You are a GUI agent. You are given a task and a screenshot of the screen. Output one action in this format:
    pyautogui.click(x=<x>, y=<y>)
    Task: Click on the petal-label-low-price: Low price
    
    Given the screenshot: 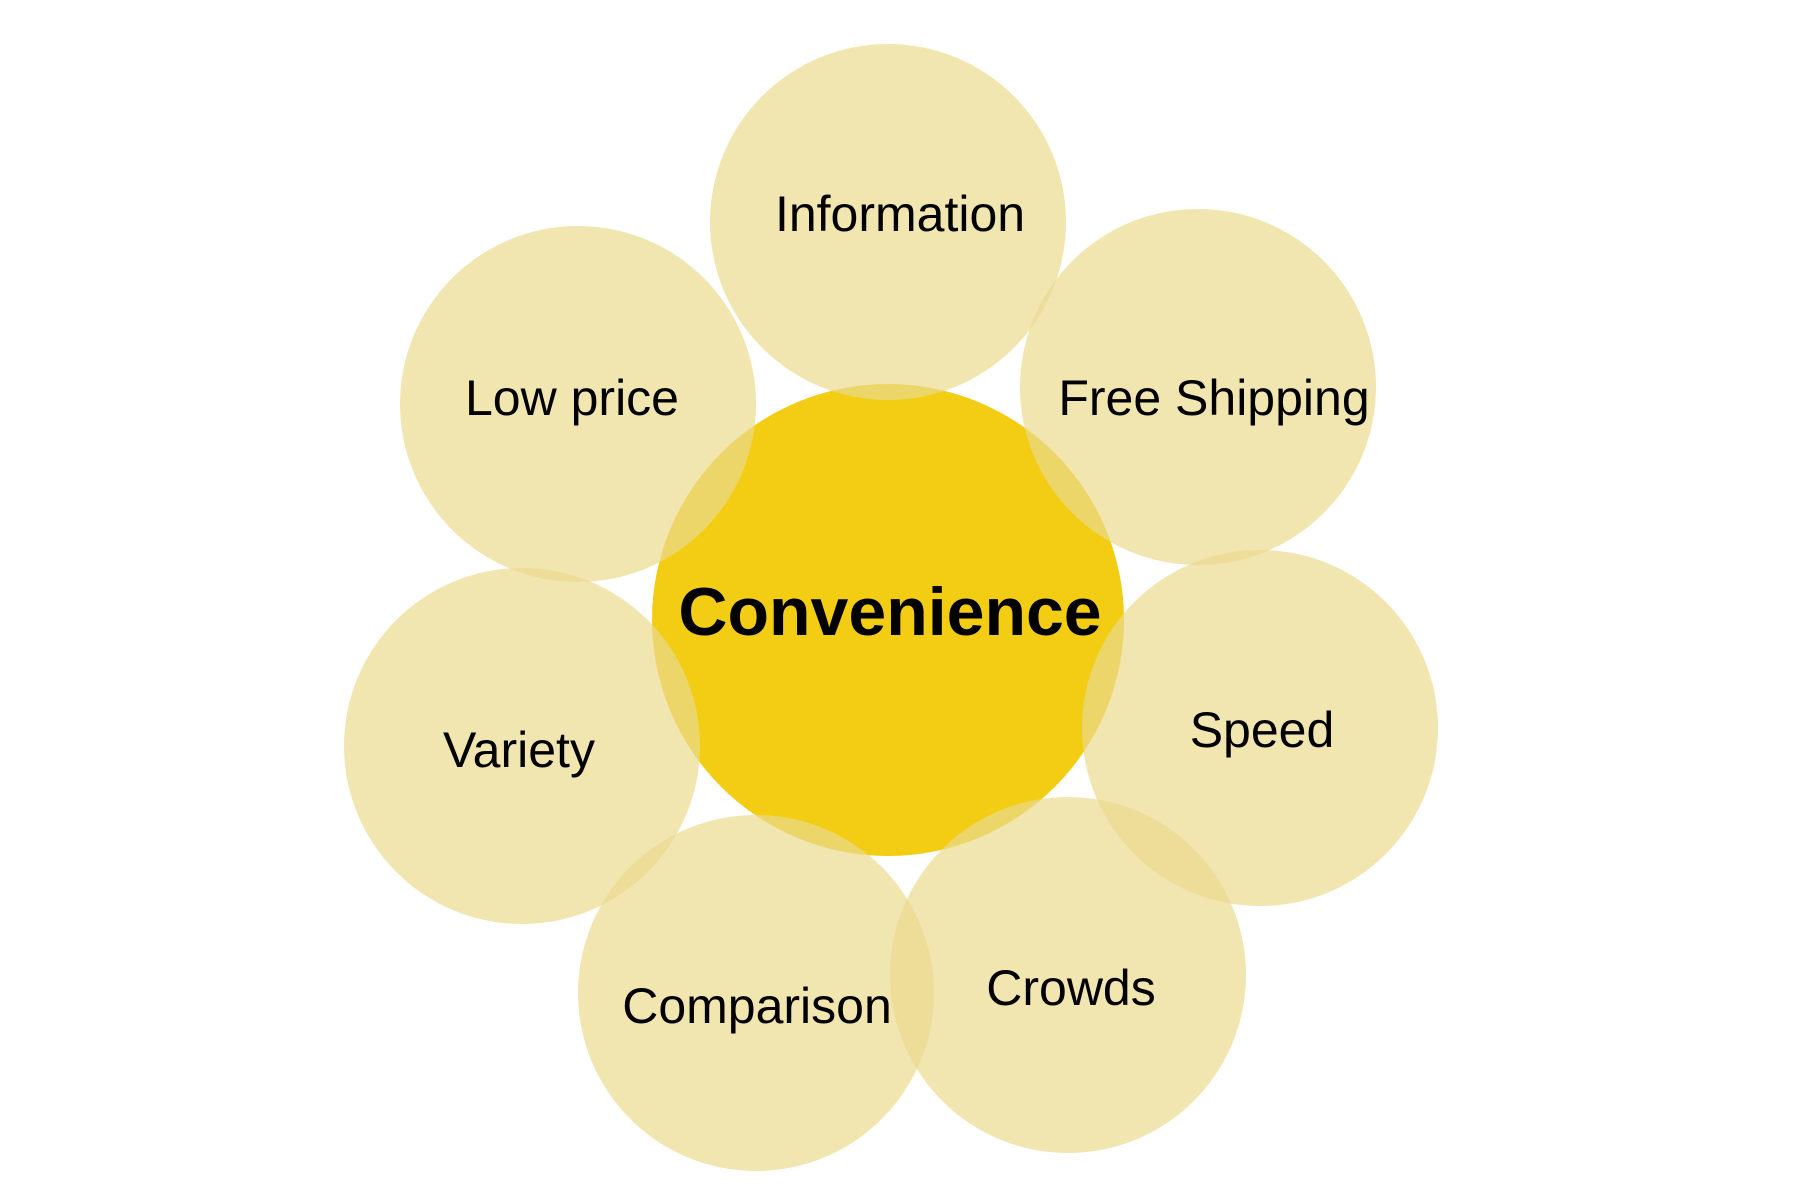 What is the action you would take?
    pyautogui.click(x=572, y=398)
    